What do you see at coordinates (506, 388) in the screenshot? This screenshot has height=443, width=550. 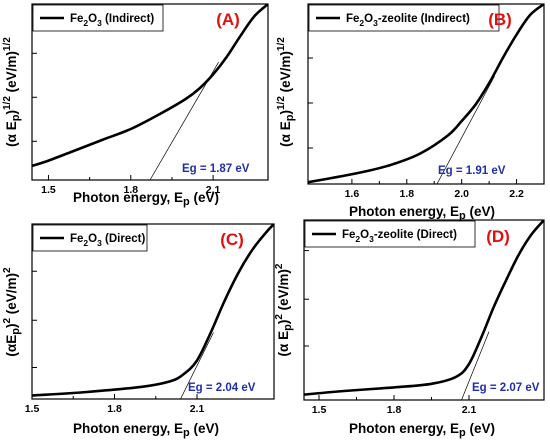 I see `band-gap-label: Eg = 2.07 eV` at bounding box center [506, 388].